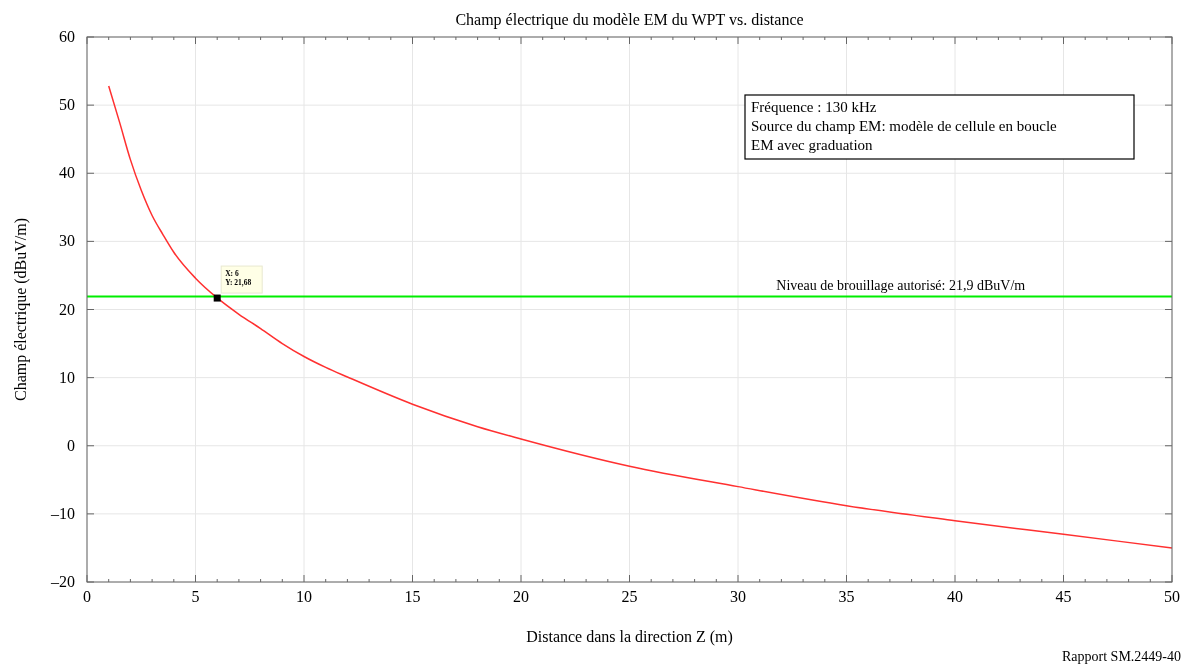  Describe the element at coordinates (412, 596) in the screenshot. I see `x-tick-label: 15` at that location.